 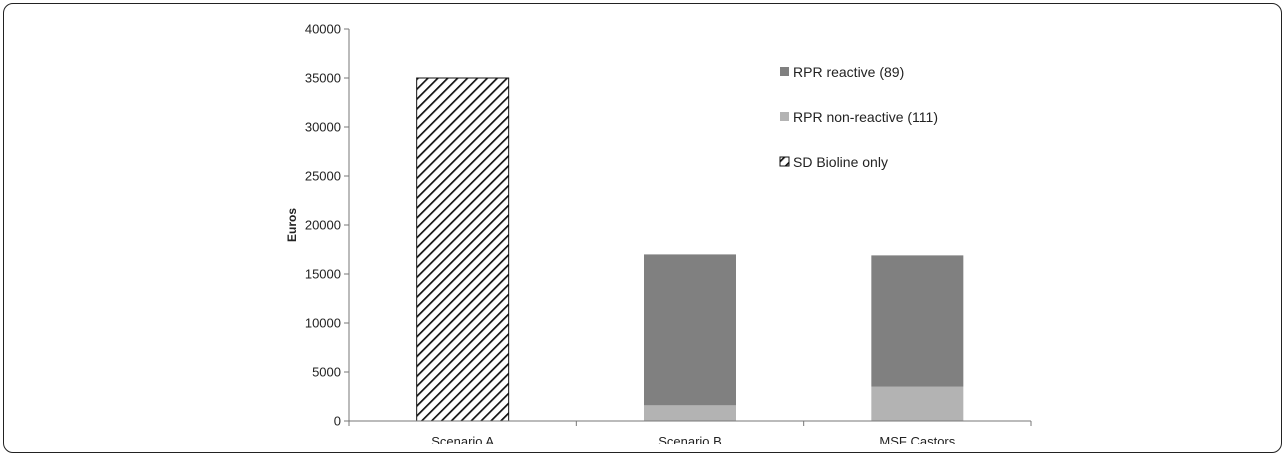 What do you see at coordinates (323, 29) in the screenshot?
I see `y-tick-label: 40000` at bounding box center [323, 29].